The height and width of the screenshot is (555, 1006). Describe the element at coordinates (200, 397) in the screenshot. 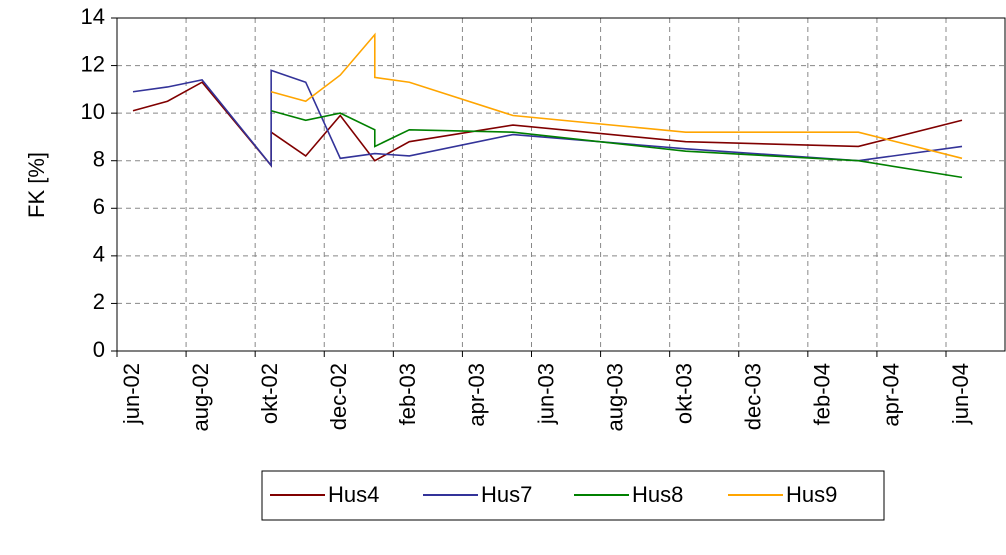

I see `x-tick-label: aug-02` at that location.